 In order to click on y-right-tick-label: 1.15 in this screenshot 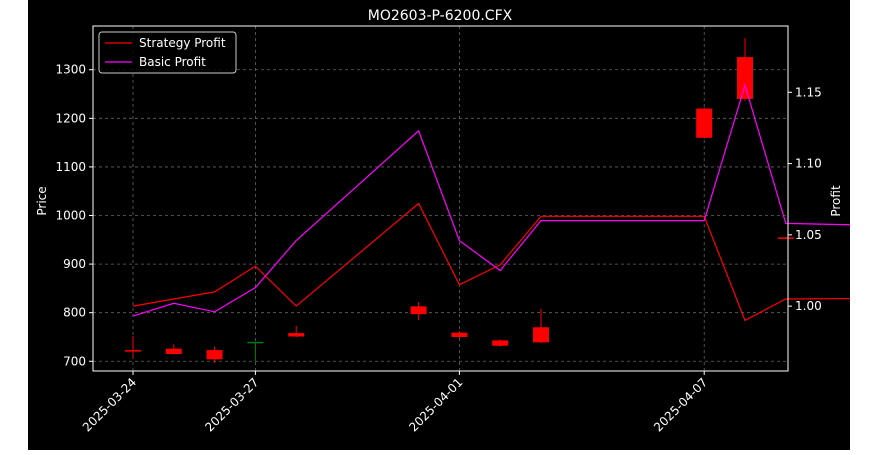, I will do `click(808, 92)`.